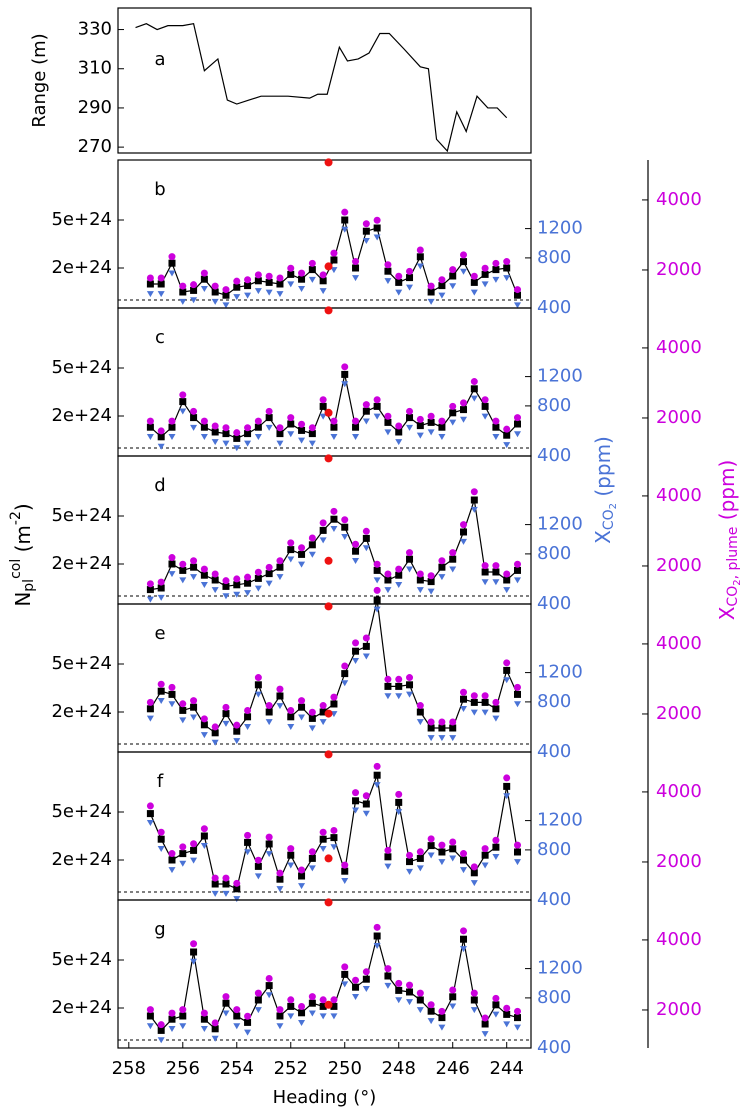 The image size is (747, 1116). What do you see at coordinates (679, 417) in the screenshot?
I see `y3-tick-label: 2000` at bounding box center [679, 417].